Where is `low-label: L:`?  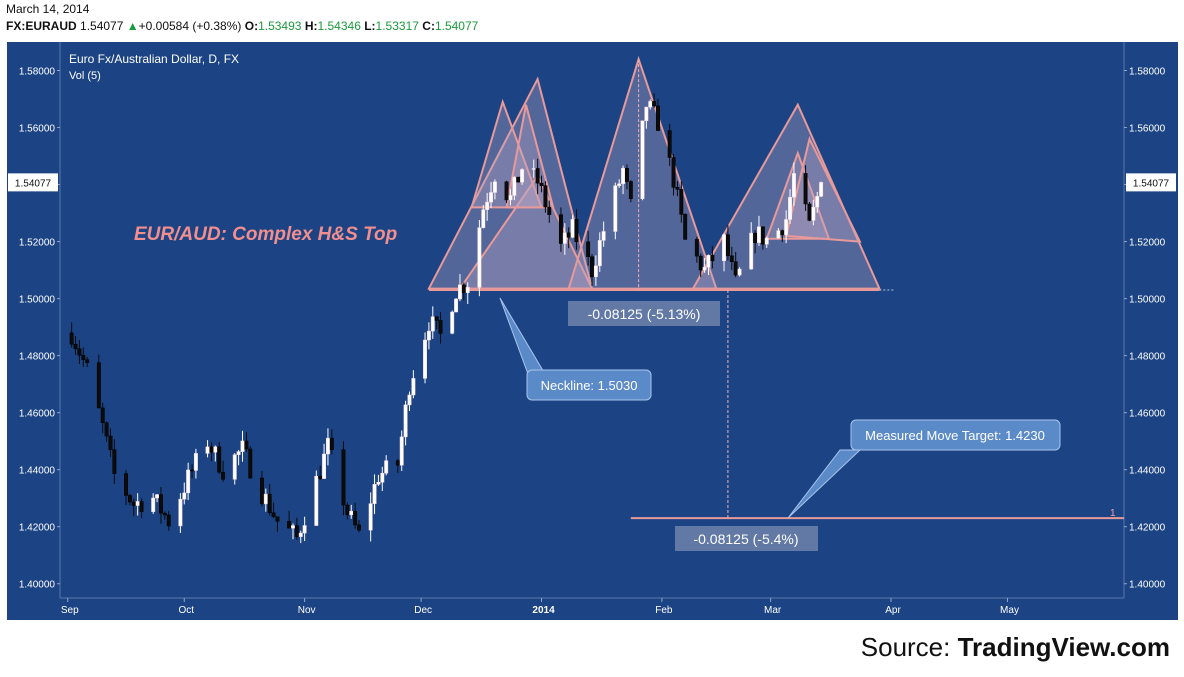 low-label: L: is located at coordinates (370, 26).